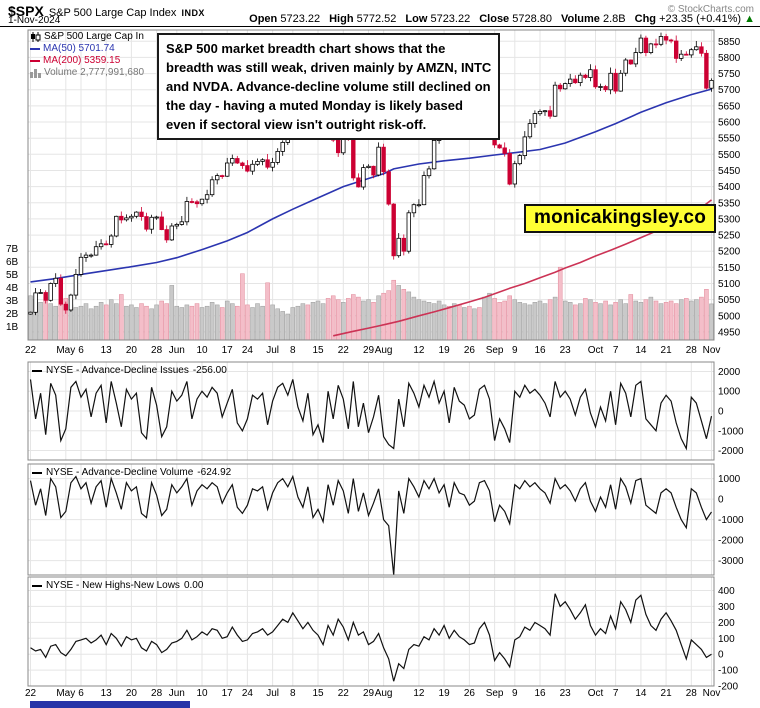 This screenshot has height=708, width=760. I want to click on close-label: Close, so click(494, 19).